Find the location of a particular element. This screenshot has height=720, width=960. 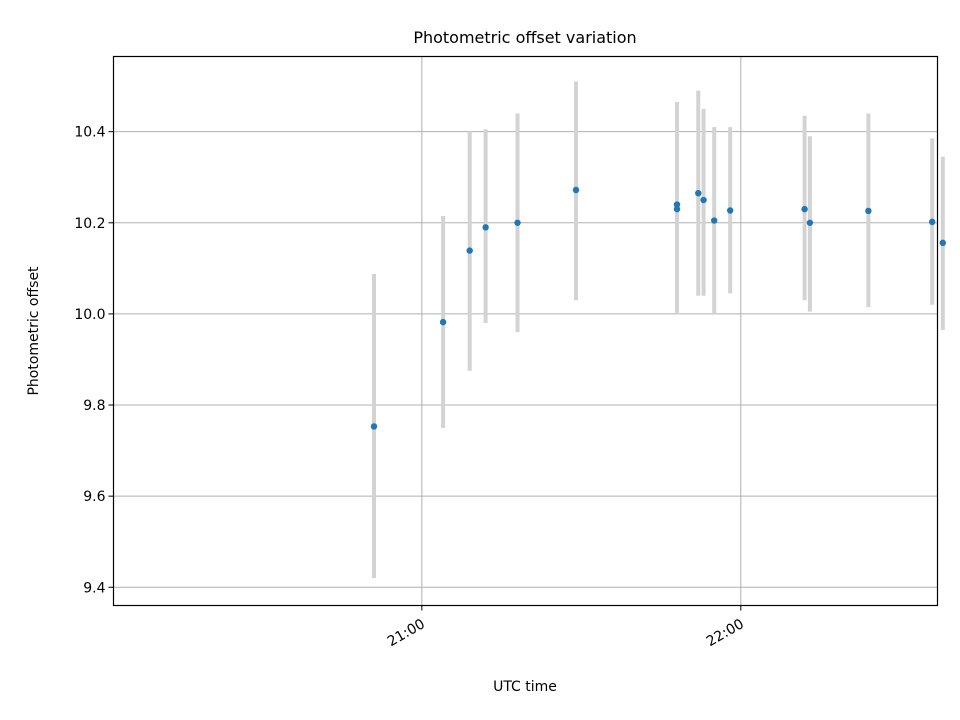

y-tick-label: 9.8 is located at coordinates (94, 406).